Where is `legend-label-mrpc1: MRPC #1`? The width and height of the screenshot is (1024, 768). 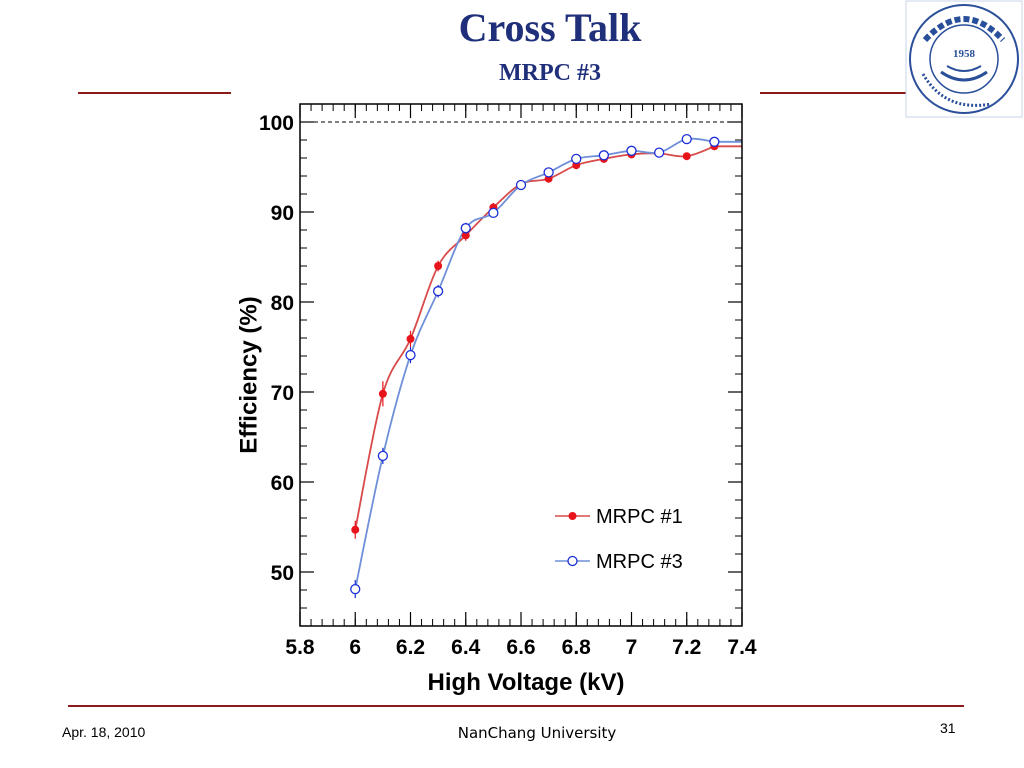 legend-label-mrpc1: MRPC #1 is located at coordinates (639, 517).